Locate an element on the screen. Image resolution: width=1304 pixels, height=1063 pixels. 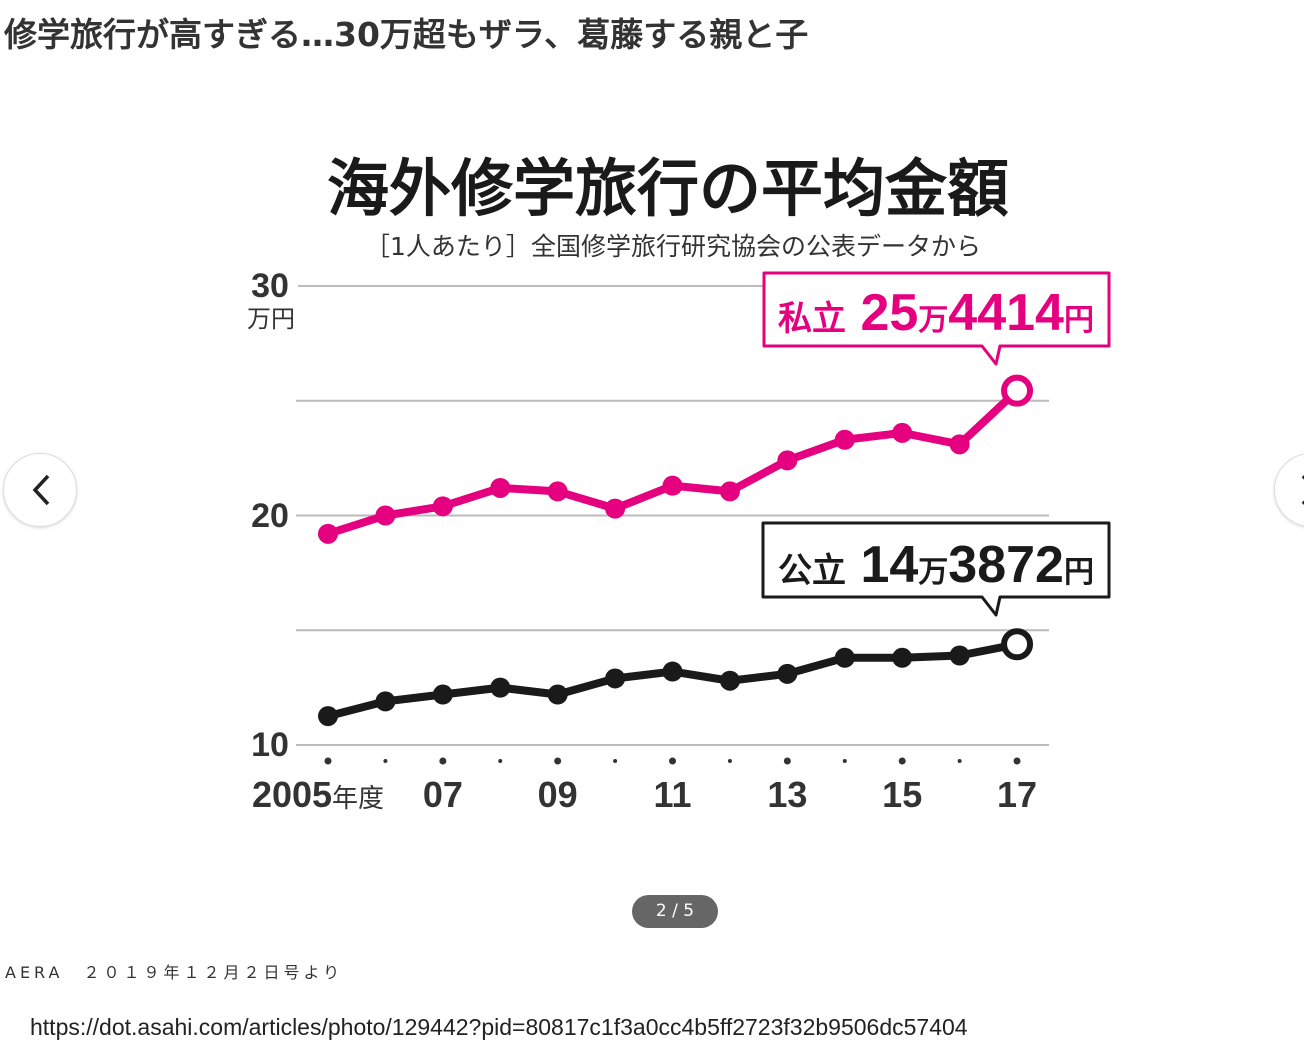
image-caption: AERA ２０１９年１２月２日号より is located at coordinates (174, 972).